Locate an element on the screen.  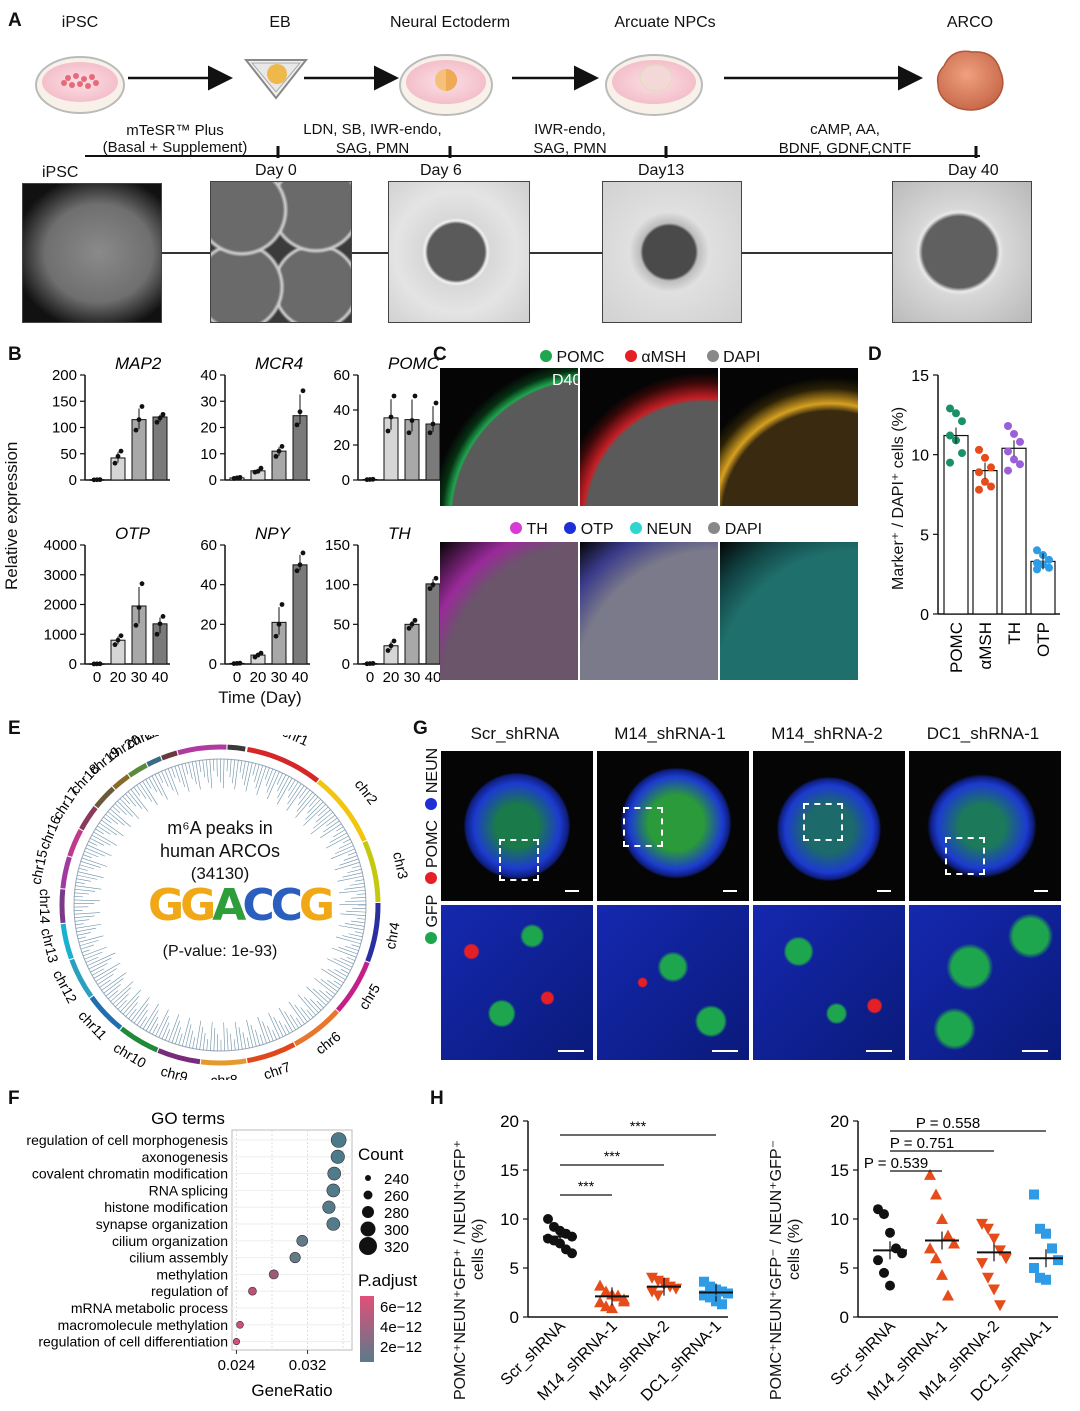
y-tick-label: 50 is located at coordinates (68, 454).